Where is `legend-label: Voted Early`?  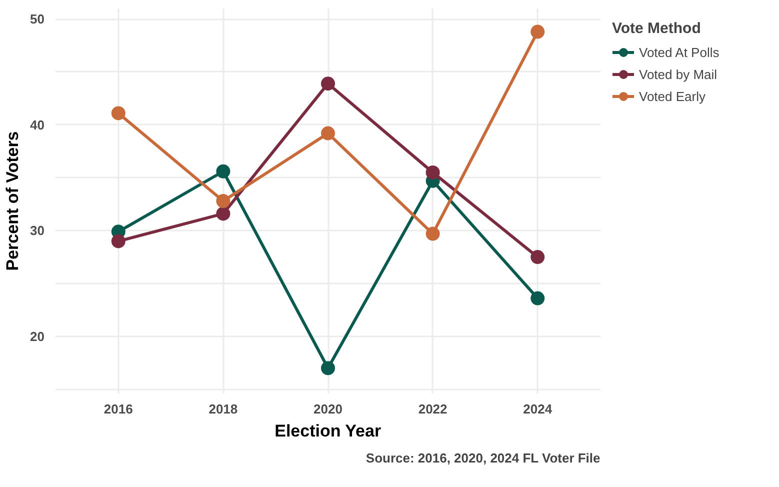 legend-label: Voted Early is located at coordinates (672, 96).